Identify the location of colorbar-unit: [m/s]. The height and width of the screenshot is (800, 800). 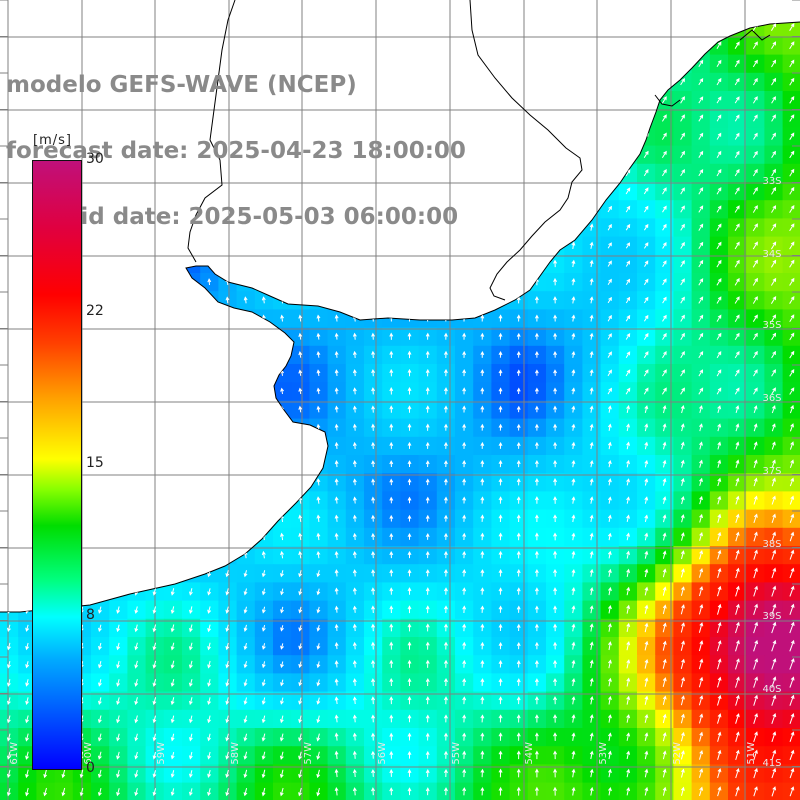
(52, 140).